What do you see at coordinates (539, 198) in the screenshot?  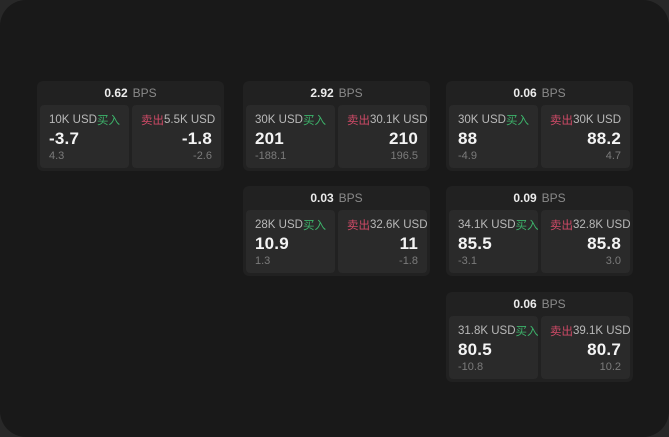 I see `bps-header: 0.09 BPS` at bounding box center [539, 198].